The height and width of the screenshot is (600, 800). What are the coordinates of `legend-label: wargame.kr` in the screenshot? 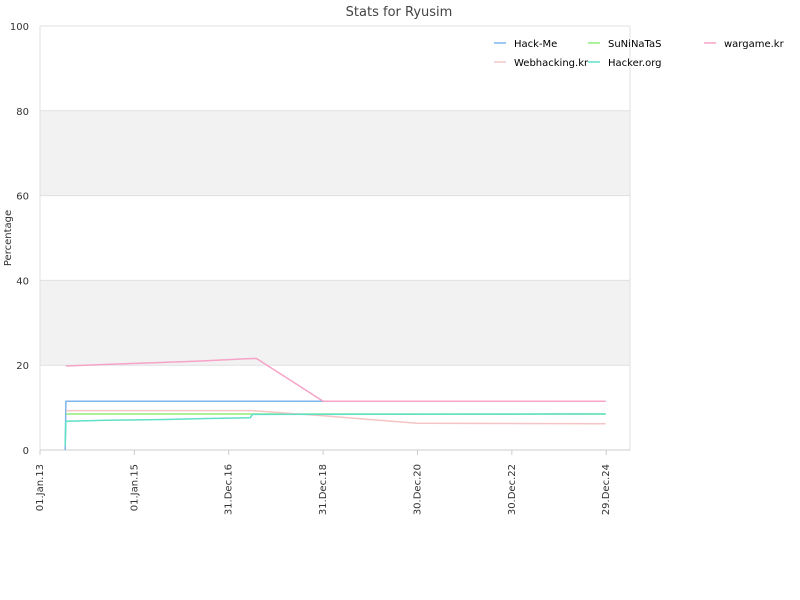 It's located at (754, 44).